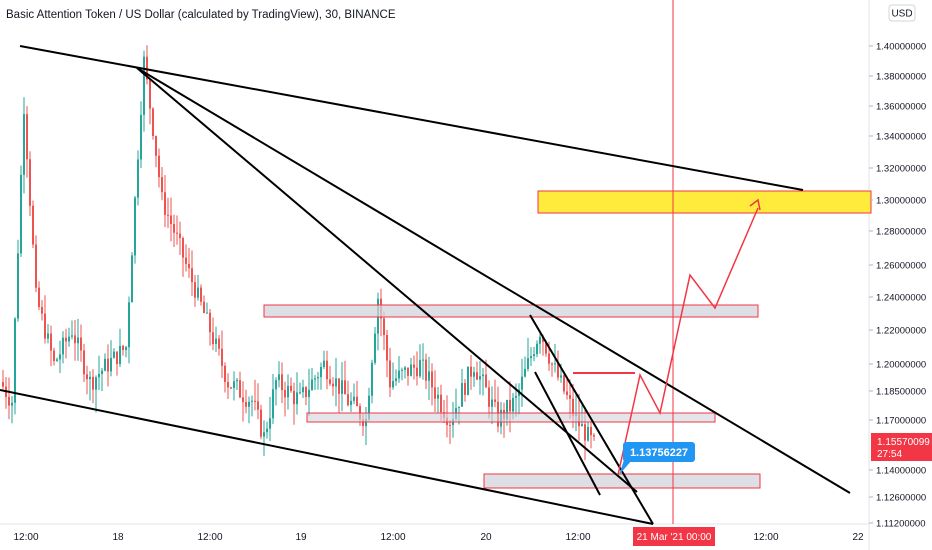 Image resolution: width=932 pixels, height=550 pixels. Describe the element at coordinates (901, 266) in the screenshot. I see `y-tick-label: 1.26000000` at that location.